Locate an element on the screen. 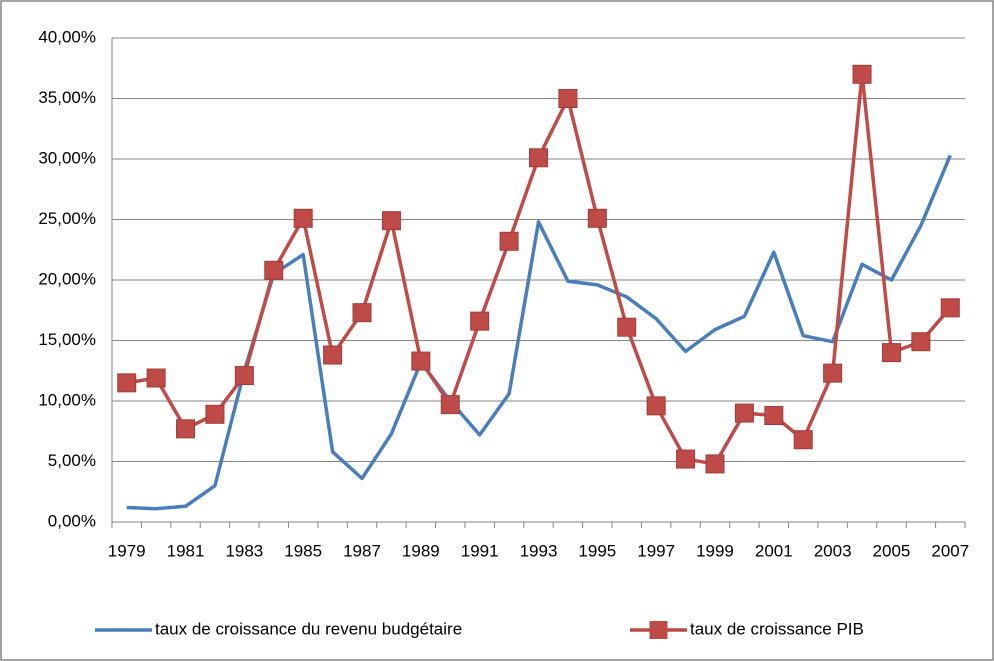 This screenshot has width=994, height=661. legend-label: taux de croissance du revenu budgétaire is located at coordinates (308, 628).